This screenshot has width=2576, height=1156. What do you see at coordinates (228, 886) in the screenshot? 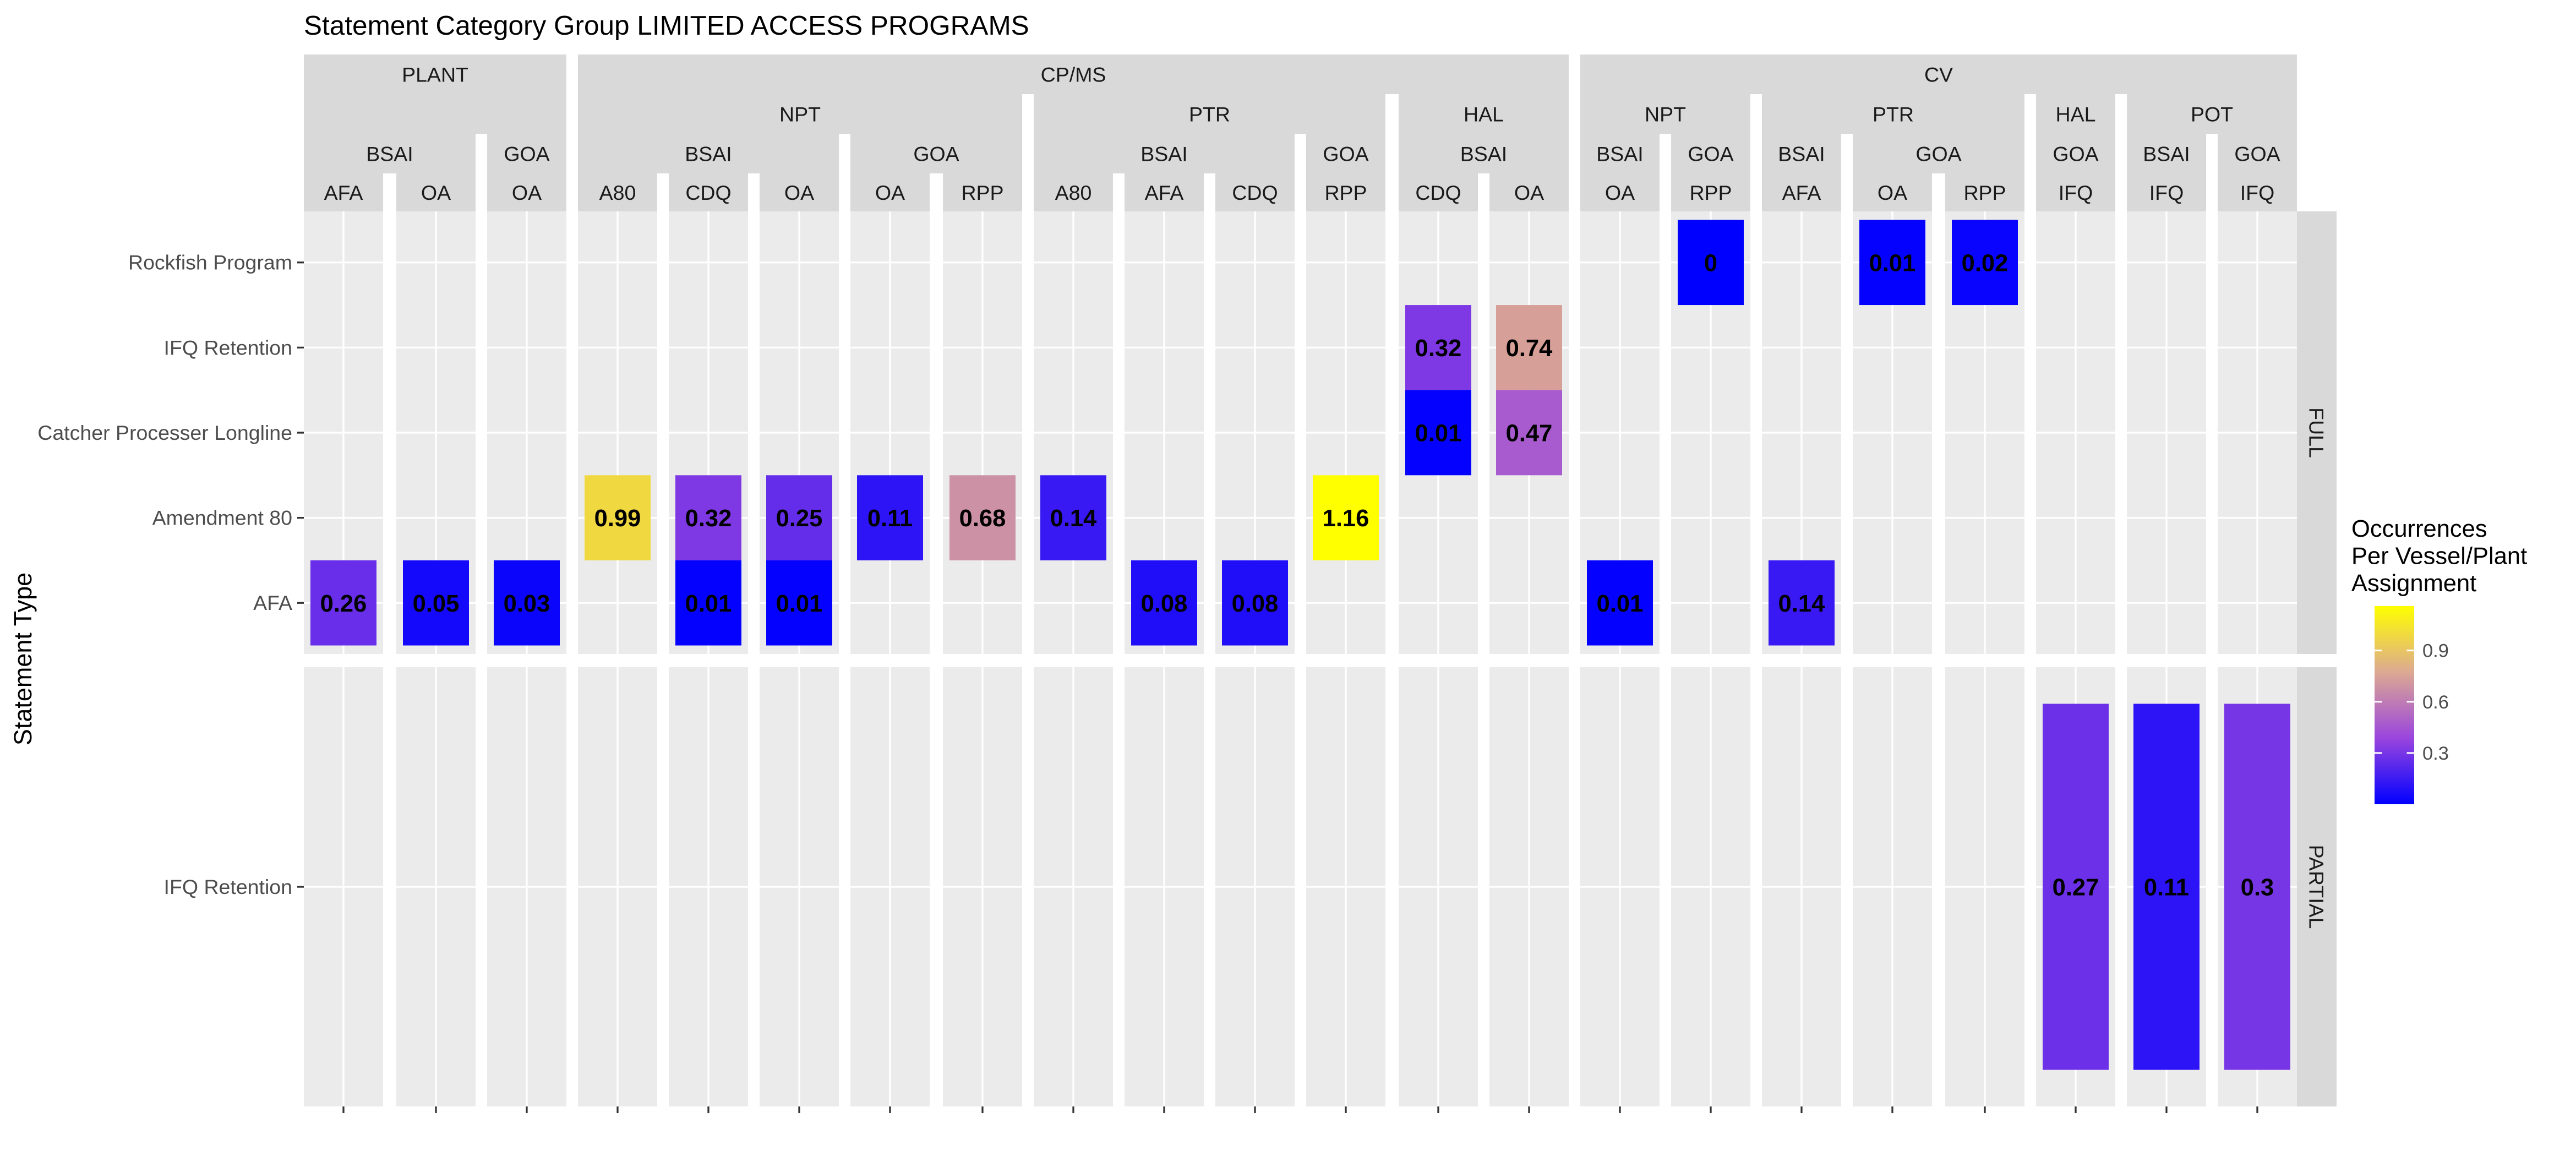
I see `y-tick-label: IFQ Retention` at bounding box center [228, 886].